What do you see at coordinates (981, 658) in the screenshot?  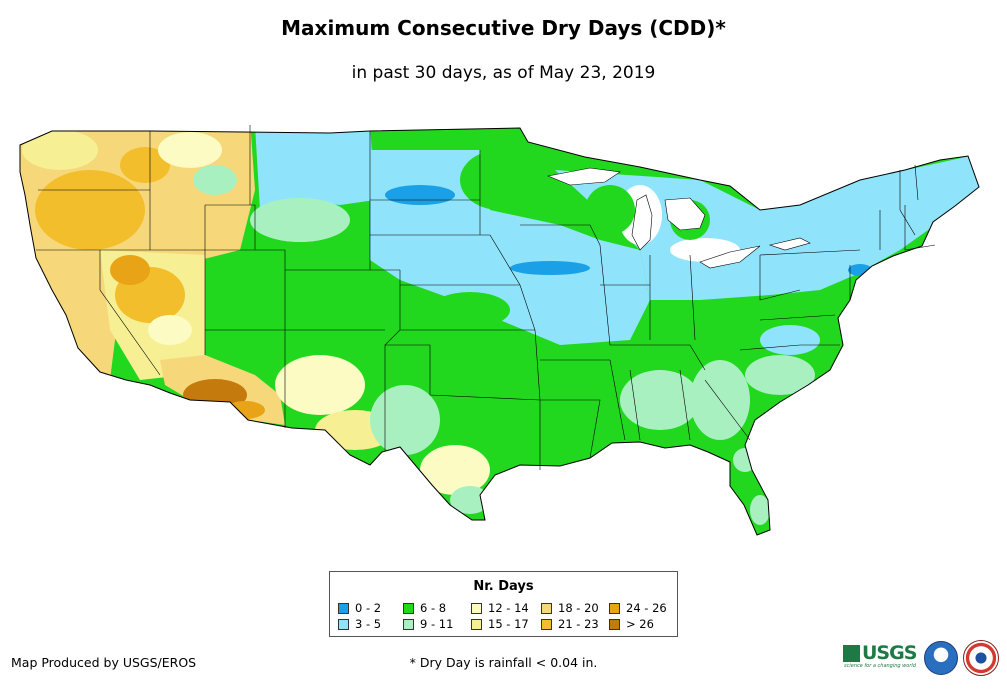 I see `nws-logo` at bounding box center [981, 658].